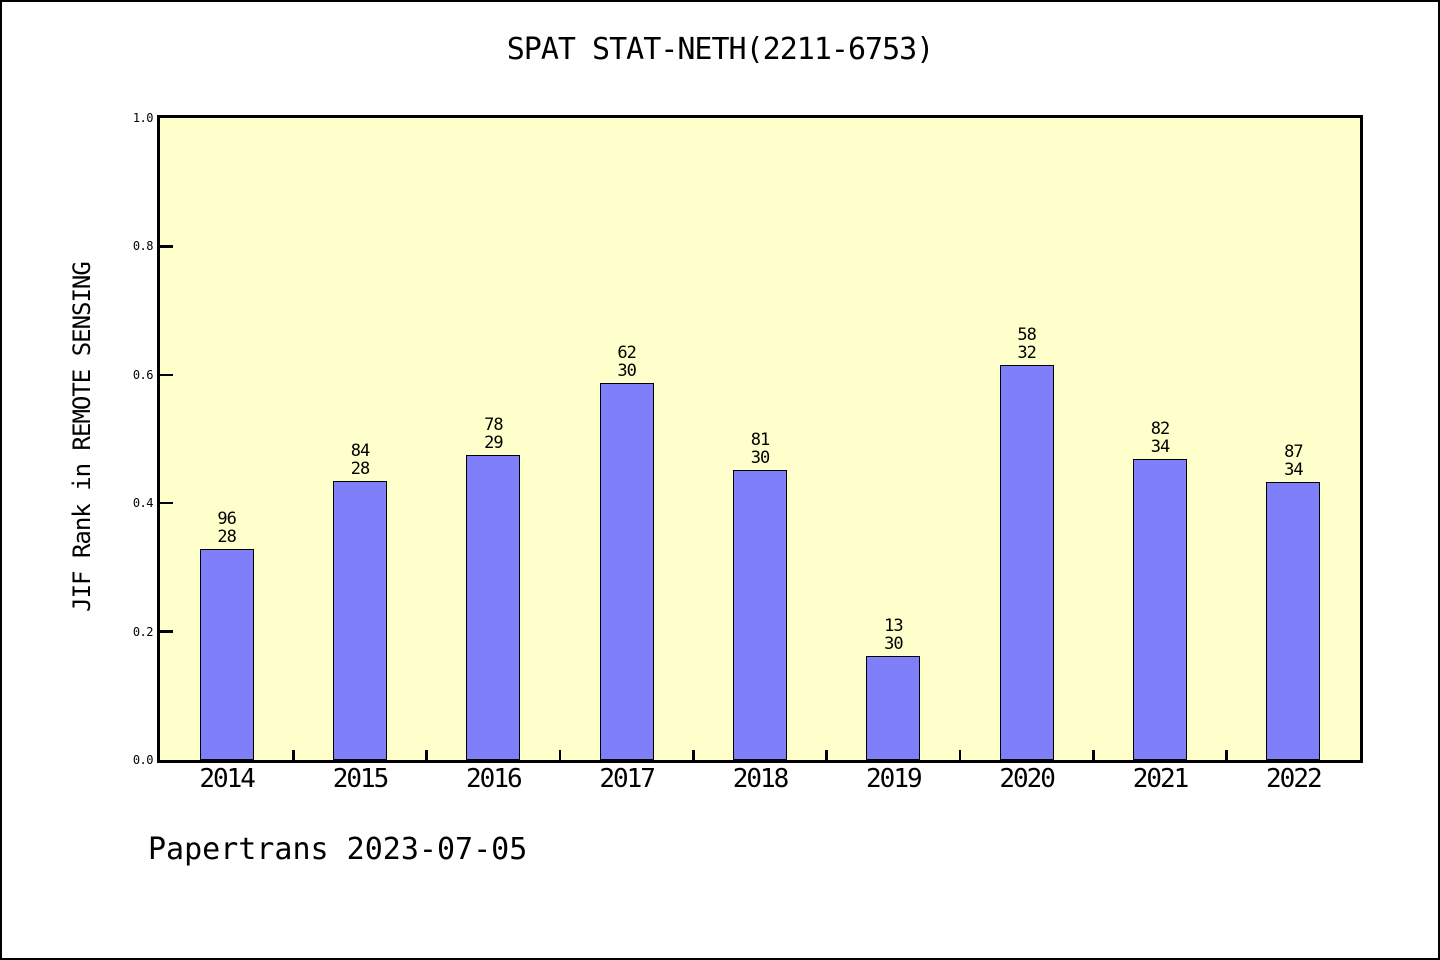 Image resolution: width=1440 pixels, height=960 pixels. I want to click on bar-2016, so click(493, 607).